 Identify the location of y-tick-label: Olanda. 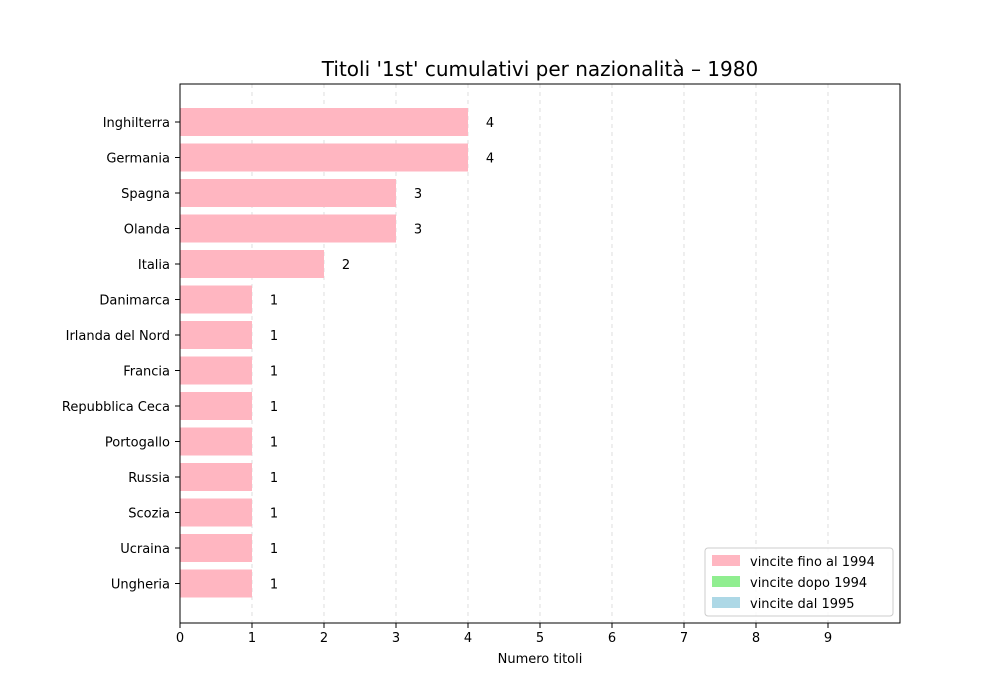
(147, 230).